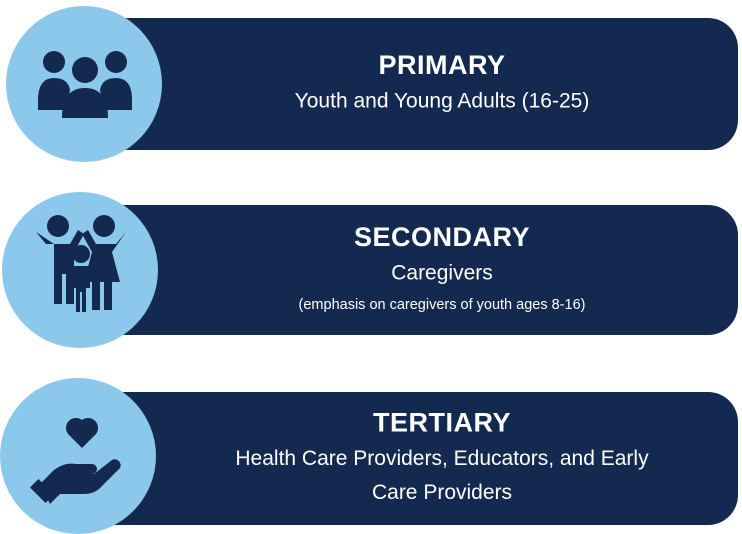  What do you see at coordinates (75, 460) in the screenshot?
I see `care-icon` at bounding box center [75, 460].